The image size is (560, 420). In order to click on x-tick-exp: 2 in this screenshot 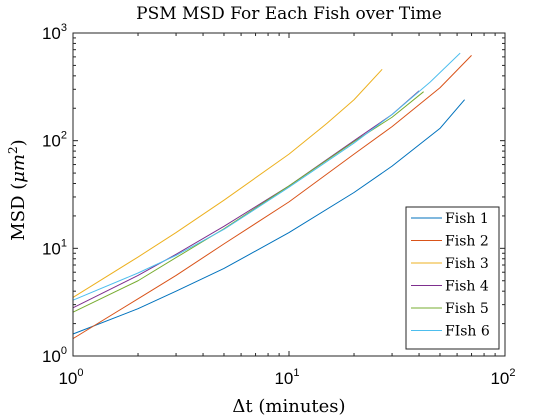, I will do `click(512, 373)`.